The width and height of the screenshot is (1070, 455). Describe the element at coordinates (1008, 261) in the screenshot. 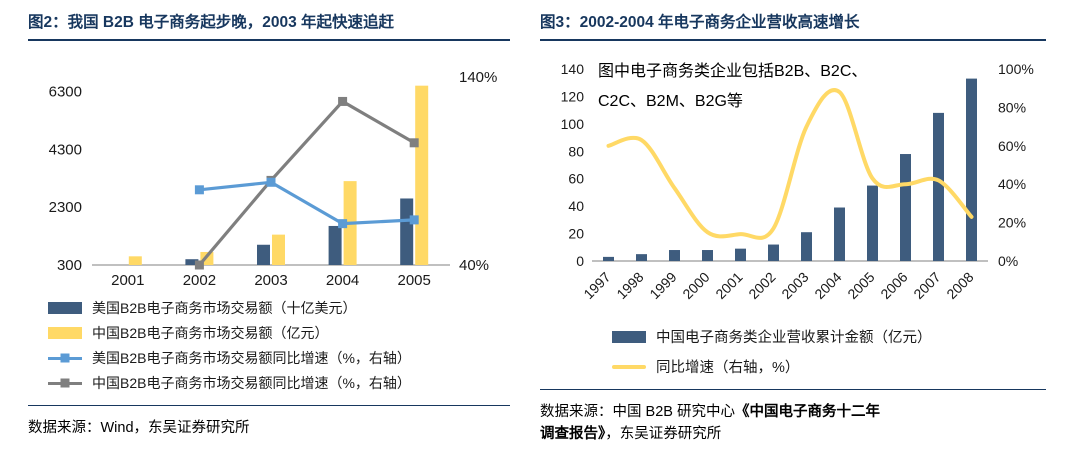

I see `axis-label: 0%` at that location.